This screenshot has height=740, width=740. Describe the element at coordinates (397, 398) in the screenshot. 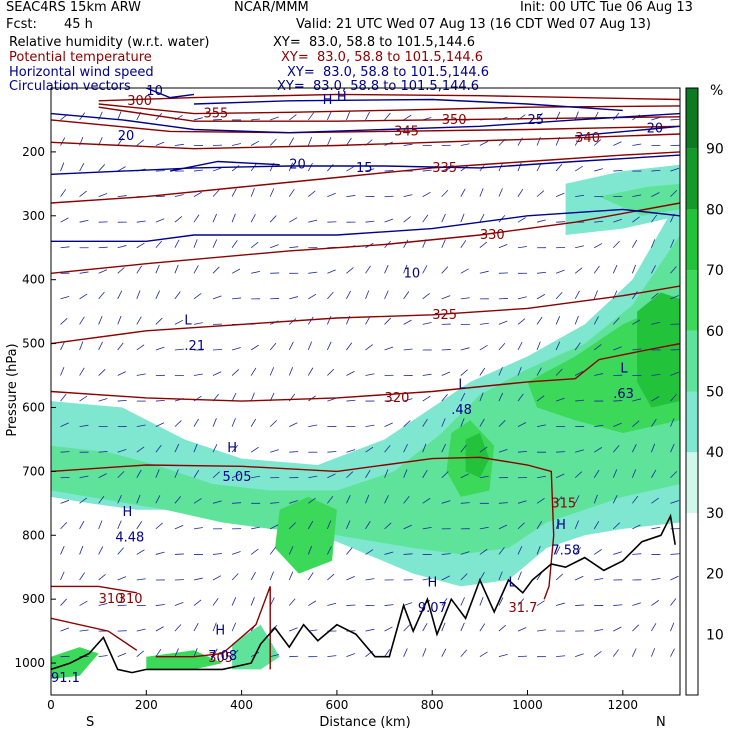

I see `theta-label: 320` at that location.